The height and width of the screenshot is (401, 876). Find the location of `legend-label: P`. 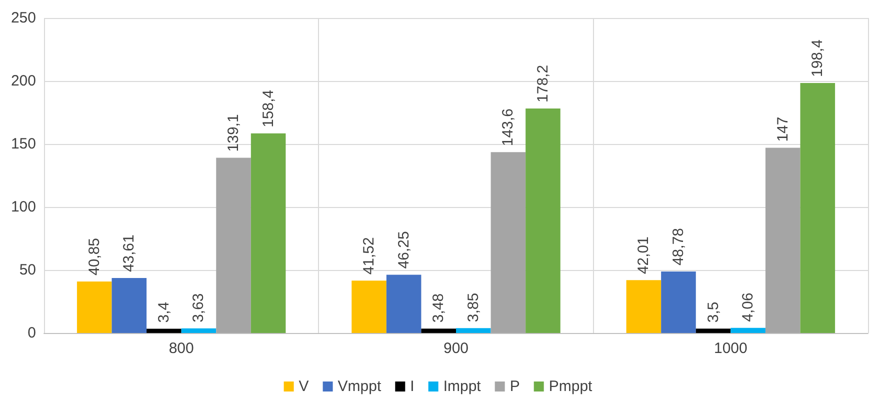

legend-label: P is located at coordinates (515, 386).